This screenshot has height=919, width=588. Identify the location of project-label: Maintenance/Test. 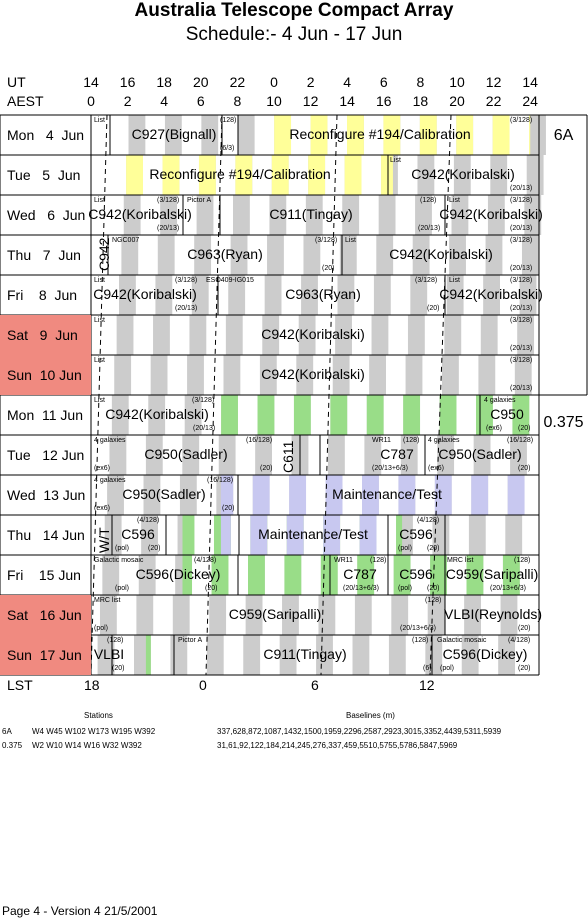
(313, 534).